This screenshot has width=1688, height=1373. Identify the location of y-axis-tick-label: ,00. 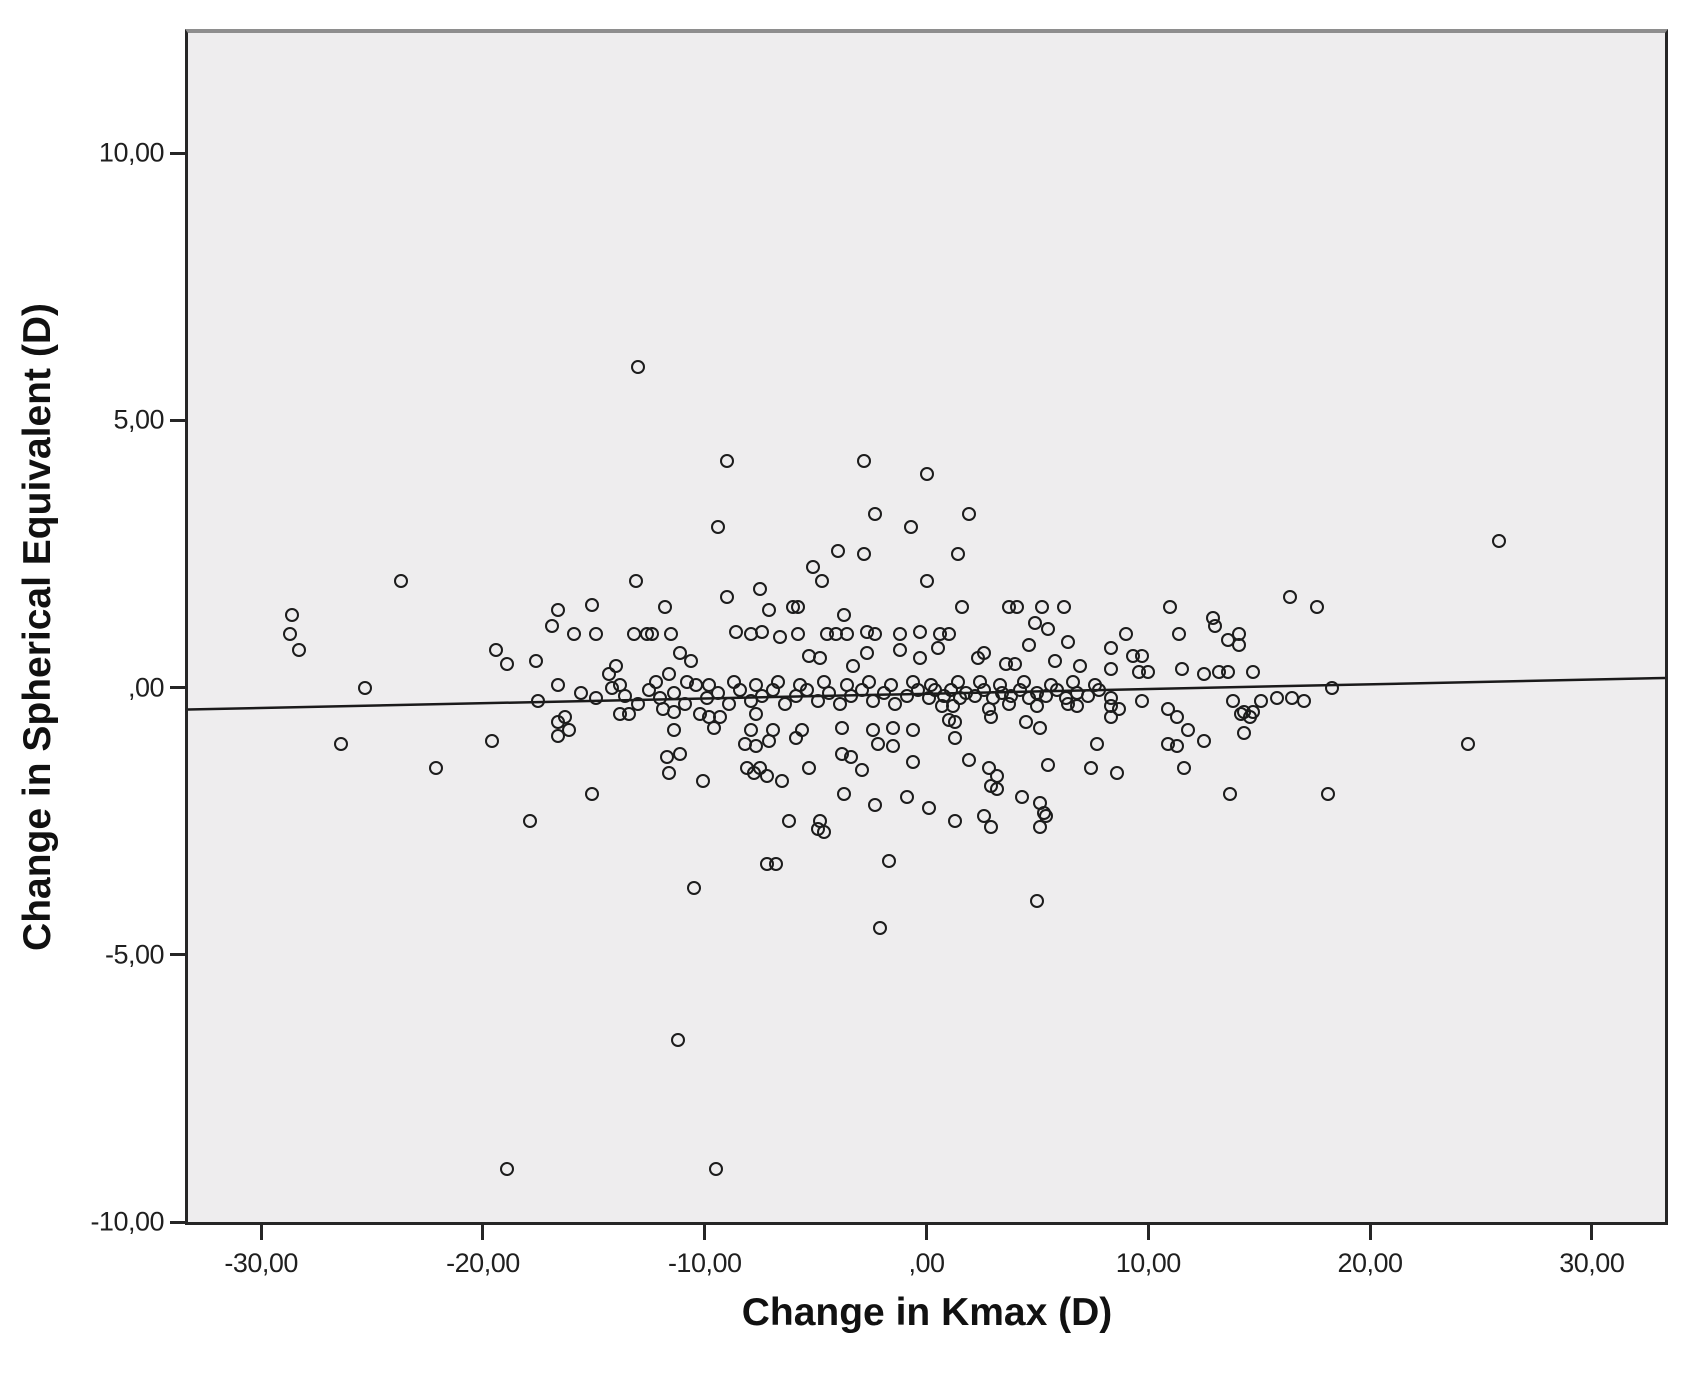
(146, 687).